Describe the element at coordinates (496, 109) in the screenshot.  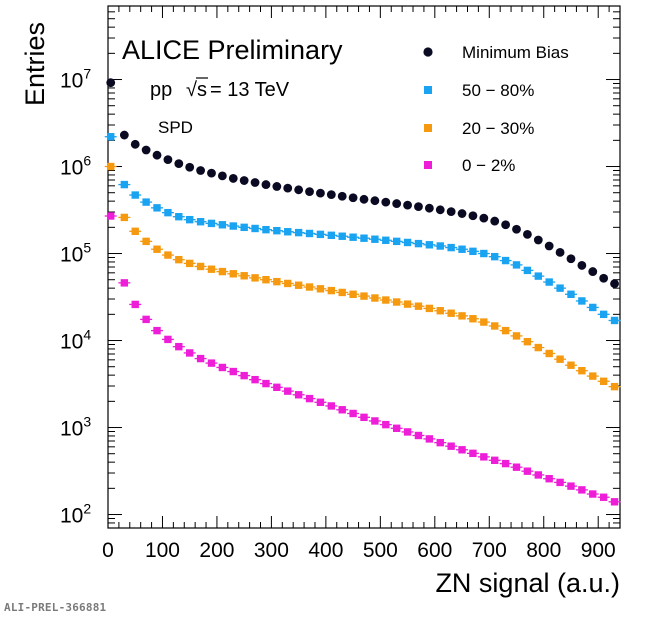
I see `legend: Minimum Bias 50 − 80% 20 − 30% 0 − 2%` at that location.